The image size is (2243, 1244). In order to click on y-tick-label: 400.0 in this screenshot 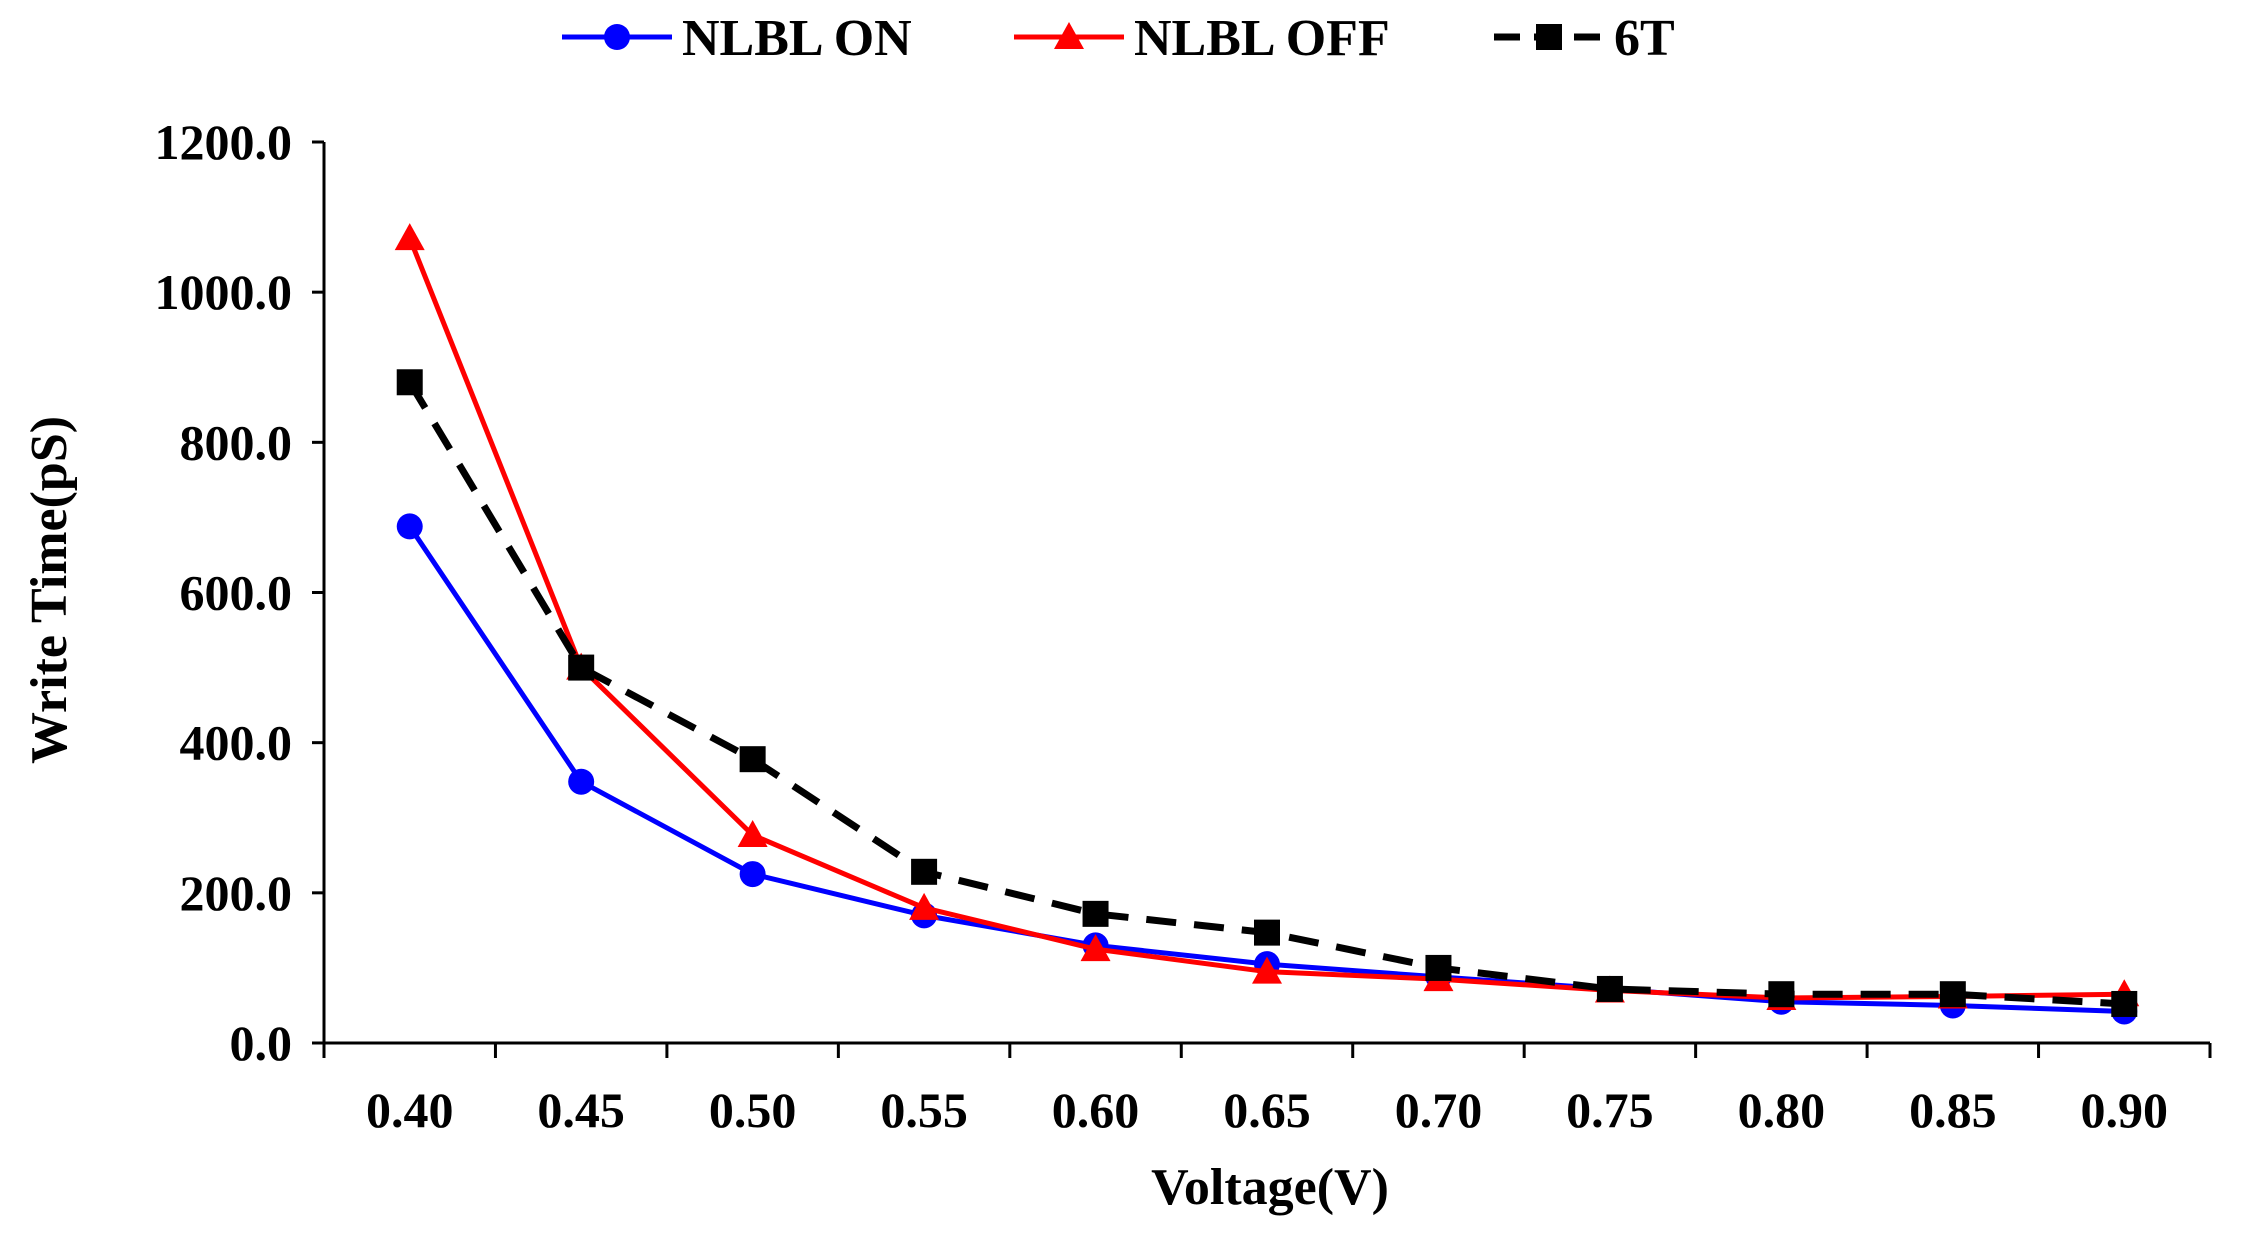, I will do `click(236, 743)`.